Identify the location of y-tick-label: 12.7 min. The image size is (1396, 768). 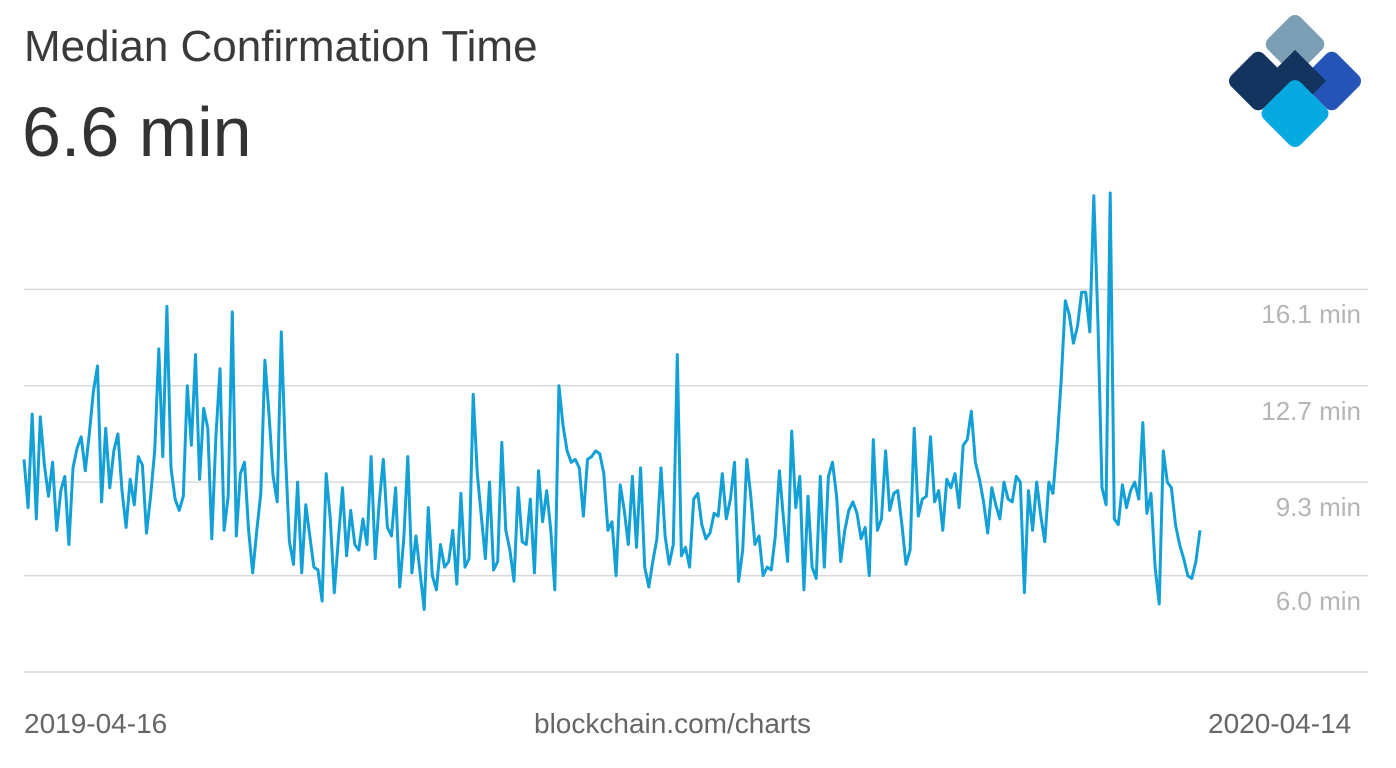
(1311, 410).